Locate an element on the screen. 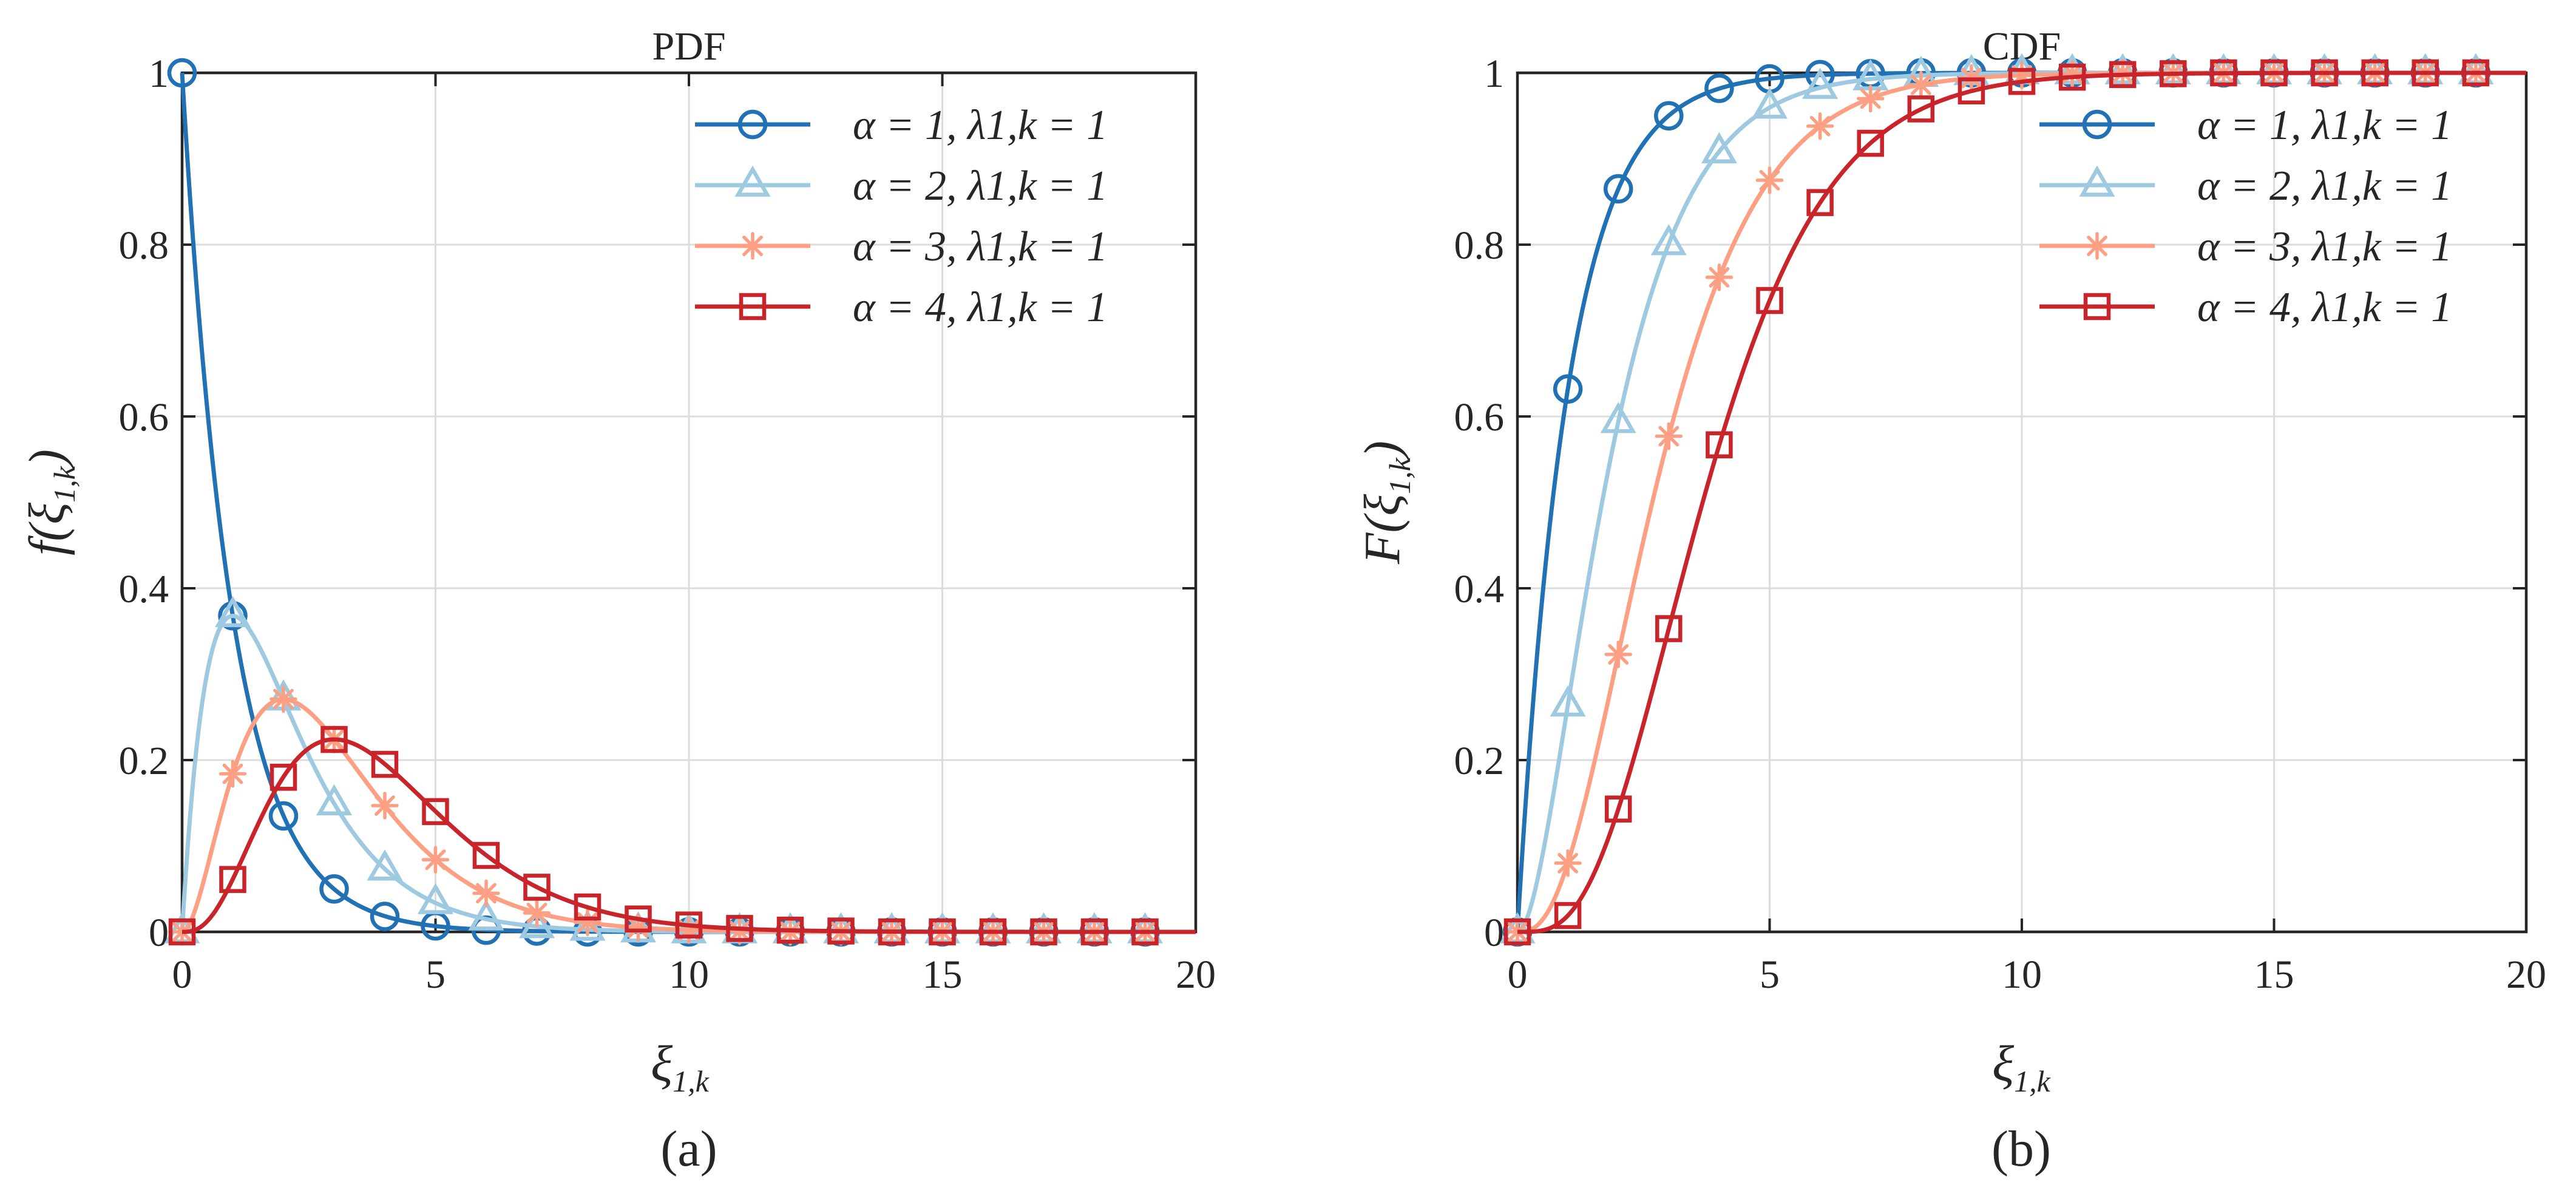 The image size is (2576, 1199). legend-item-alpha-4: α = 4, λ1,k = 1 is located at coordinates (2245, 307).